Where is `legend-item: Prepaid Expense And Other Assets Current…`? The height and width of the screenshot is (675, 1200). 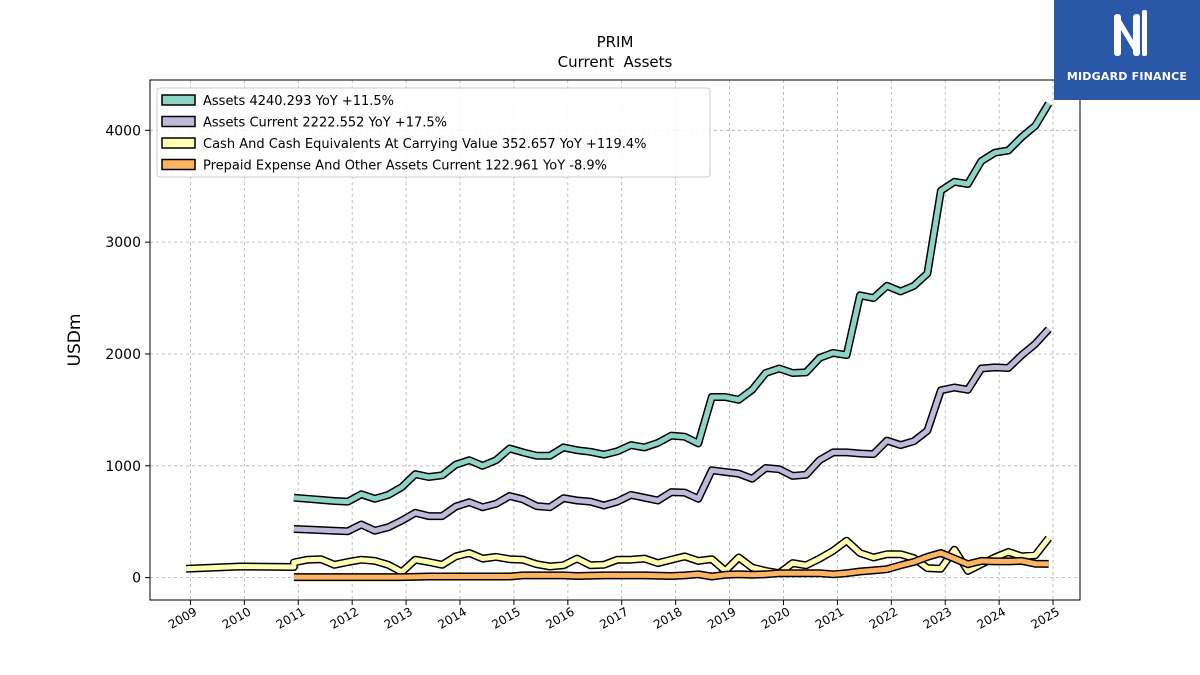 legend-item: Prepaid Expense And Other Assets Current… is located at coordinates (384, 166).